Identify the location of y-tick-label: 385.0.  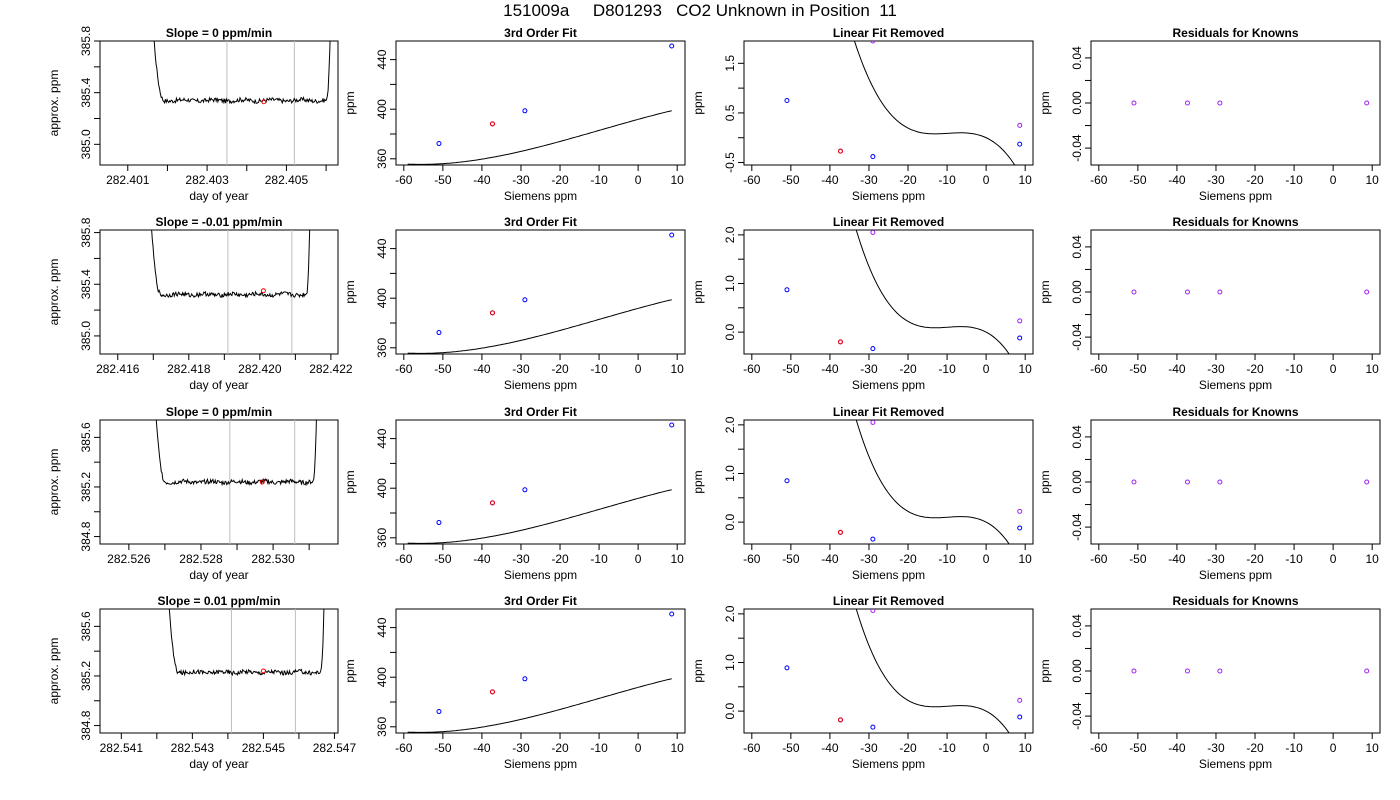
(86, 144).